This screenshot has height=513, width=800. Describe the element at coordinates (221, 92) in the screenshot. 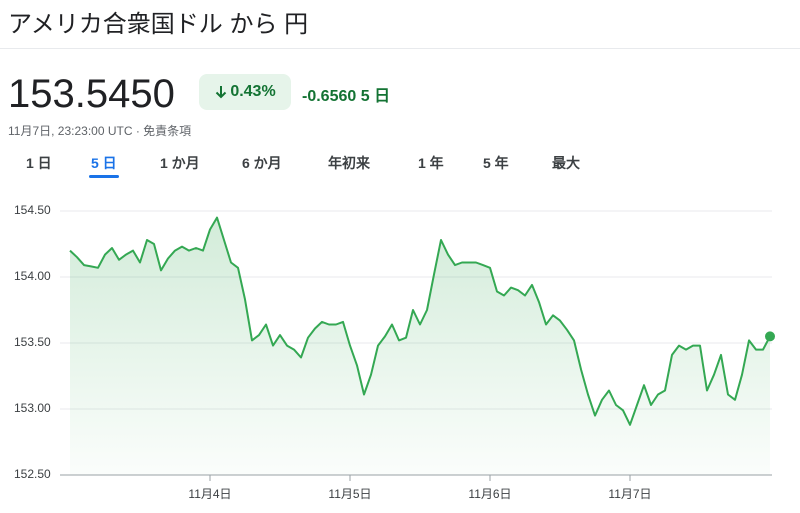

I see `down-arrow` at that location.